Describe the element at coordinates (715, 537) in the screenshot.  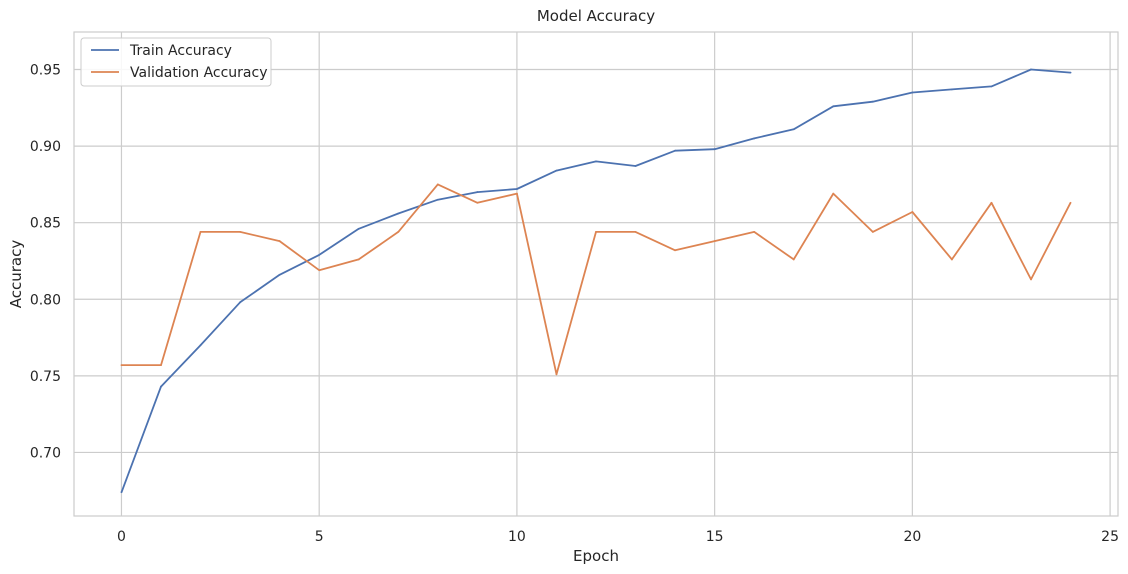
I see `x-tick-label: 15` at that location.